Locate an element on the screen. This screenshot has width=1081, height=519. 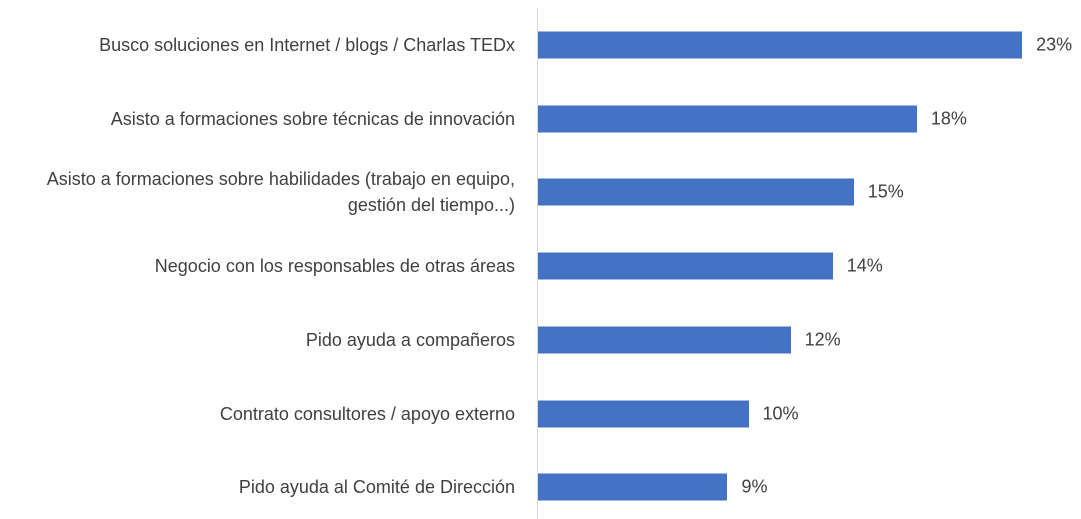
data-label: 9% is located at coordinates (754, 486).